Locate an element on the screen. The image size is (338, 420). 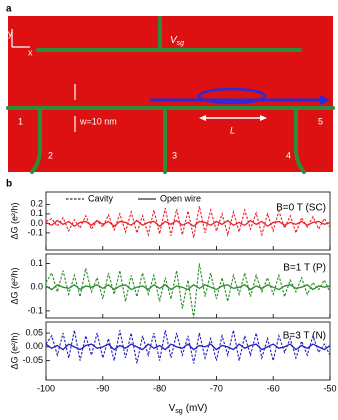
axis-label: x is located at coordinates (30, 52).